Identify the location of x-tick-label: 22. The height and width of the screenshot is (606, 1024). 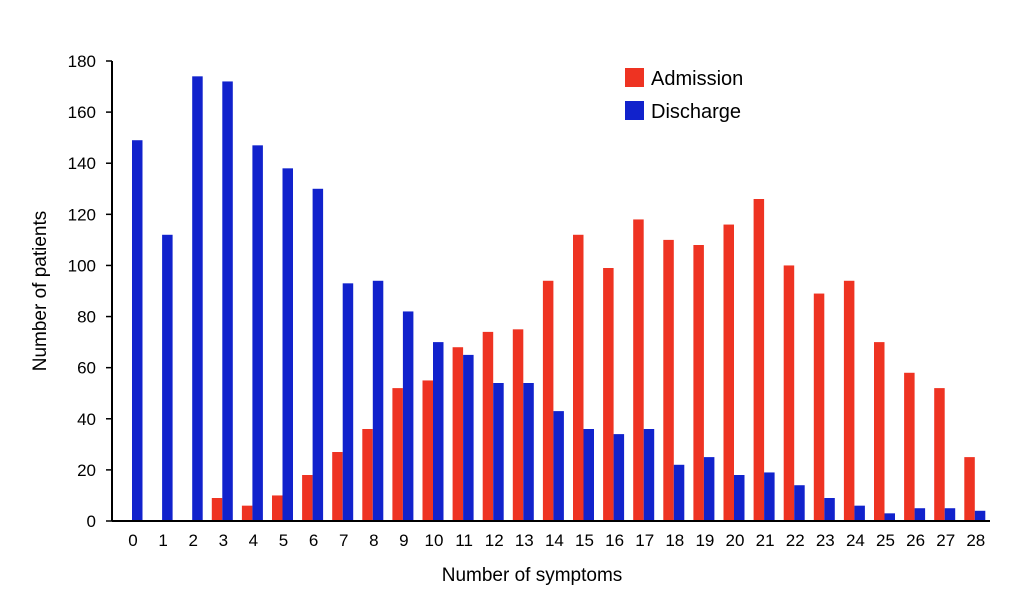
(795, 540).